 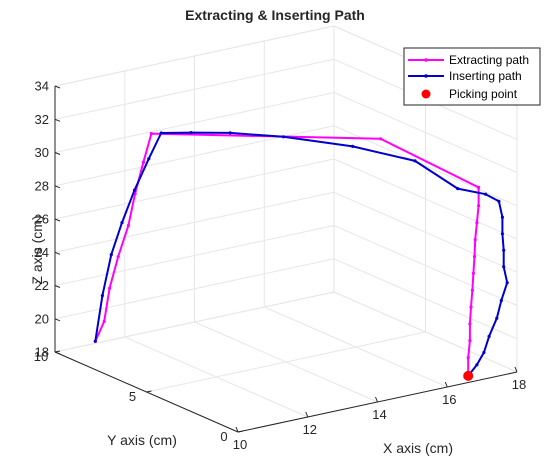 I want to click on legend-picking-label: Picking point, so click(x=483, y=94).